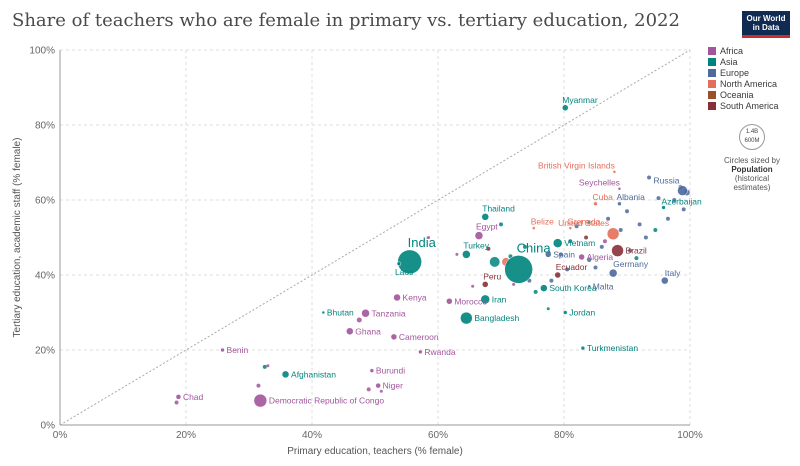  I want to click on point-label: Ecuador, so click(572, 267).